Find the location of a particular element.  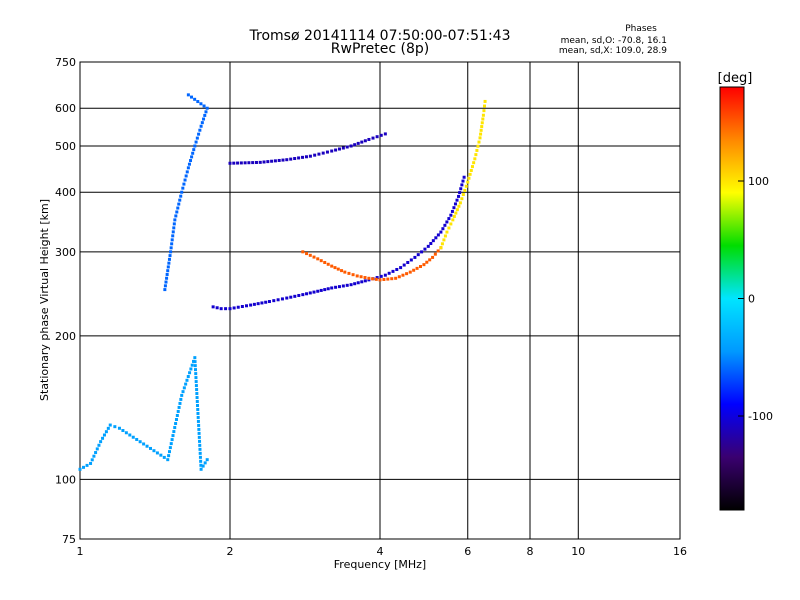

y-tick-label: 75 is located at coordinates (69, 539).